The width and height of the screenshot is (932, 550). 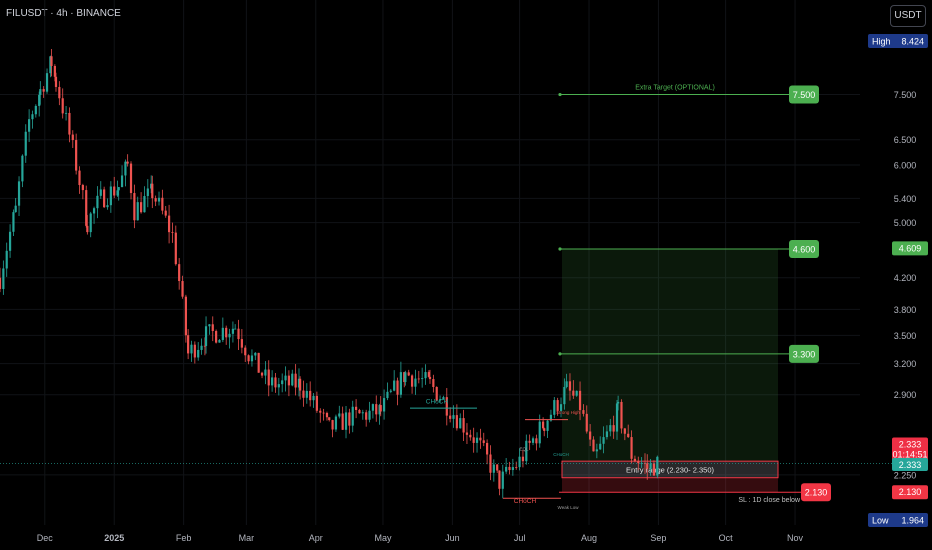 What do you see at coordinates (524, 449) in the screenshot?
I see `structure-annotation: EQL` at bounding box center [524, 449].